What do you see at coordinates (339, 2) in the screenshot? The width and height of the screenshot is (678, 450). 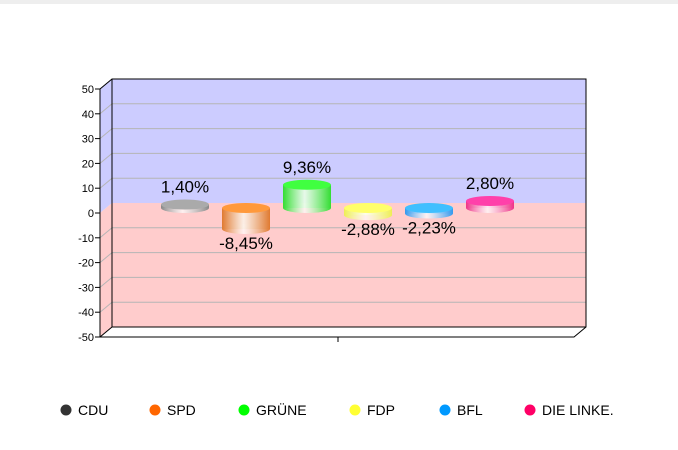 I see `top-bar` at bounding box center [339, 2].